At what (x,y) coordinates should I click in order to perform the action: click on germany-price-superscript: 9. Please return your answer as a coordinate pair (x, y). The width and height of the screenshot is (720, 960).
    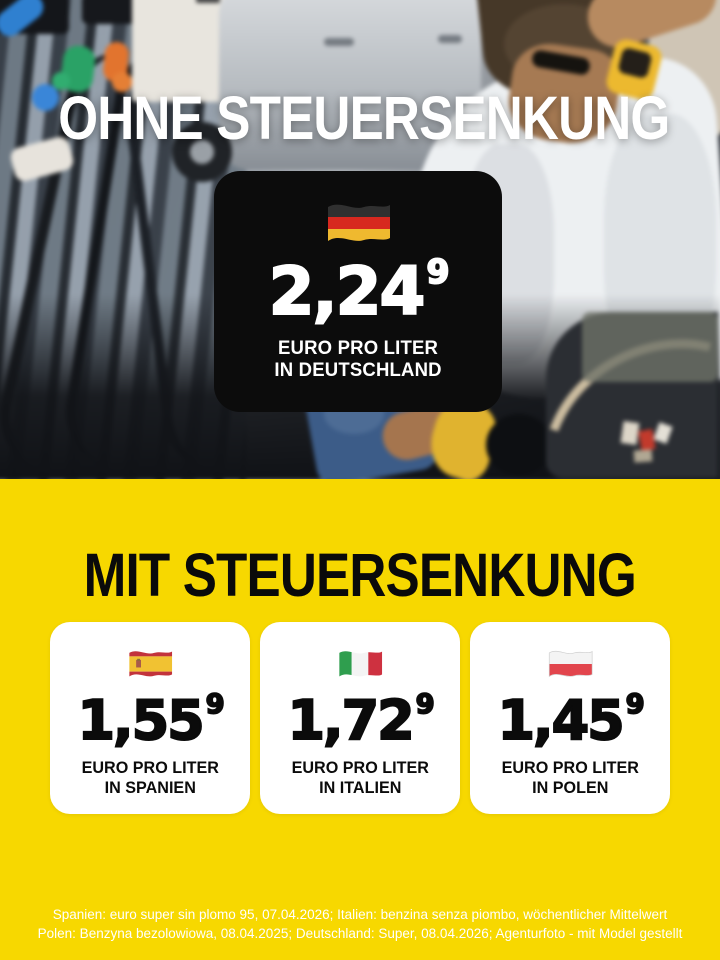
    Looking at the image, I should click on (437, 272).